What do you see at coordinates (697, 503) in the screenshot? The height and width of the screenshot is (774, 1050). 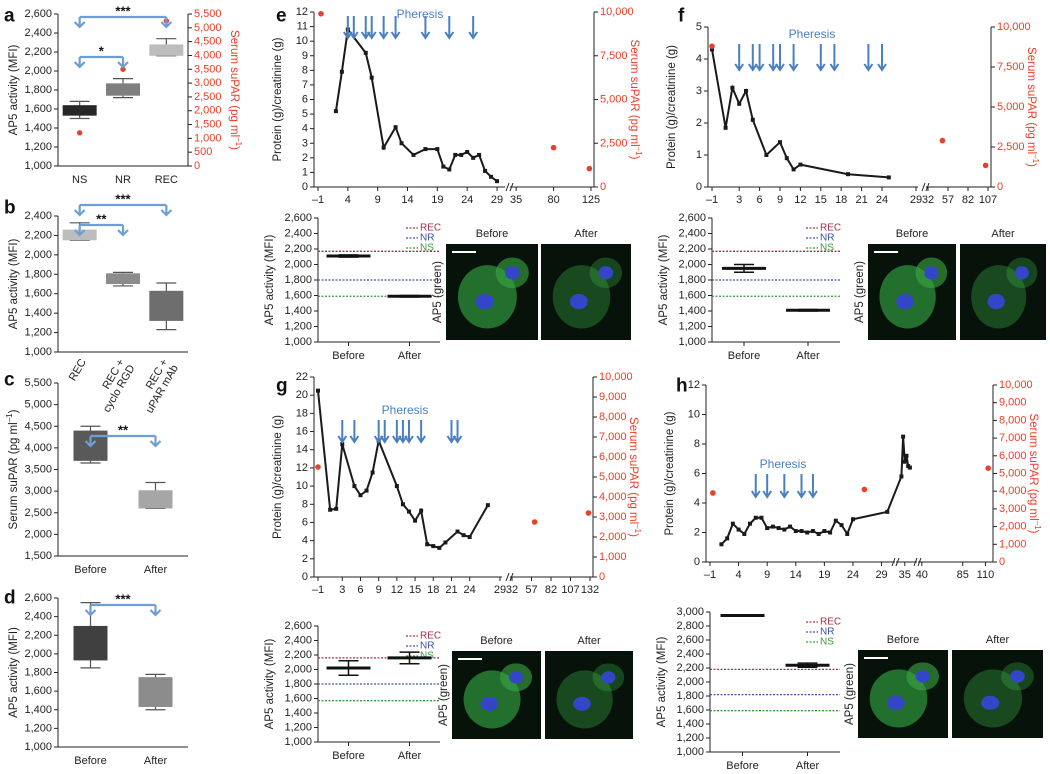 I see `tick-label: 4` at bounding box center [697, 503].